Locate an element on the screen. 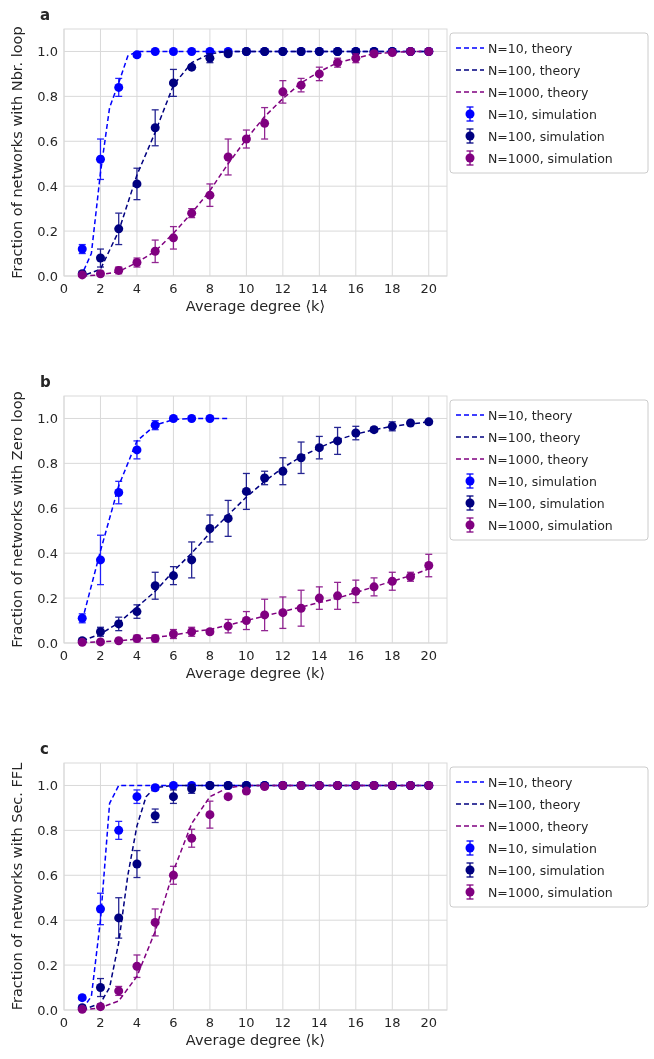  y-axis-title: Fraction of networks with Nbr. loop is located at coordinates (17, 152).